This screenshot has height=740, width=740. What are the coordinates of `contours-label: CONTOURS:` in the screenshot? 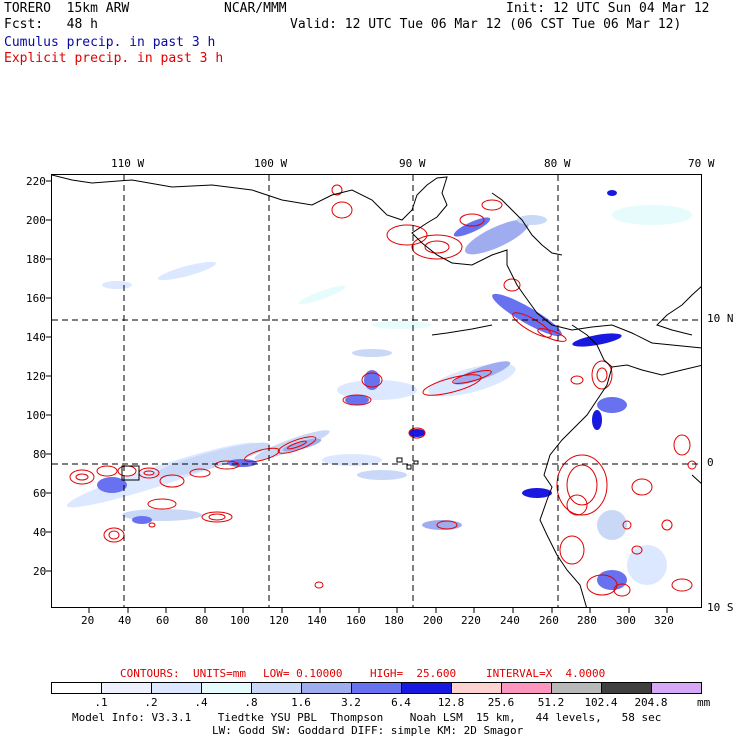 It's located at (150, 673).